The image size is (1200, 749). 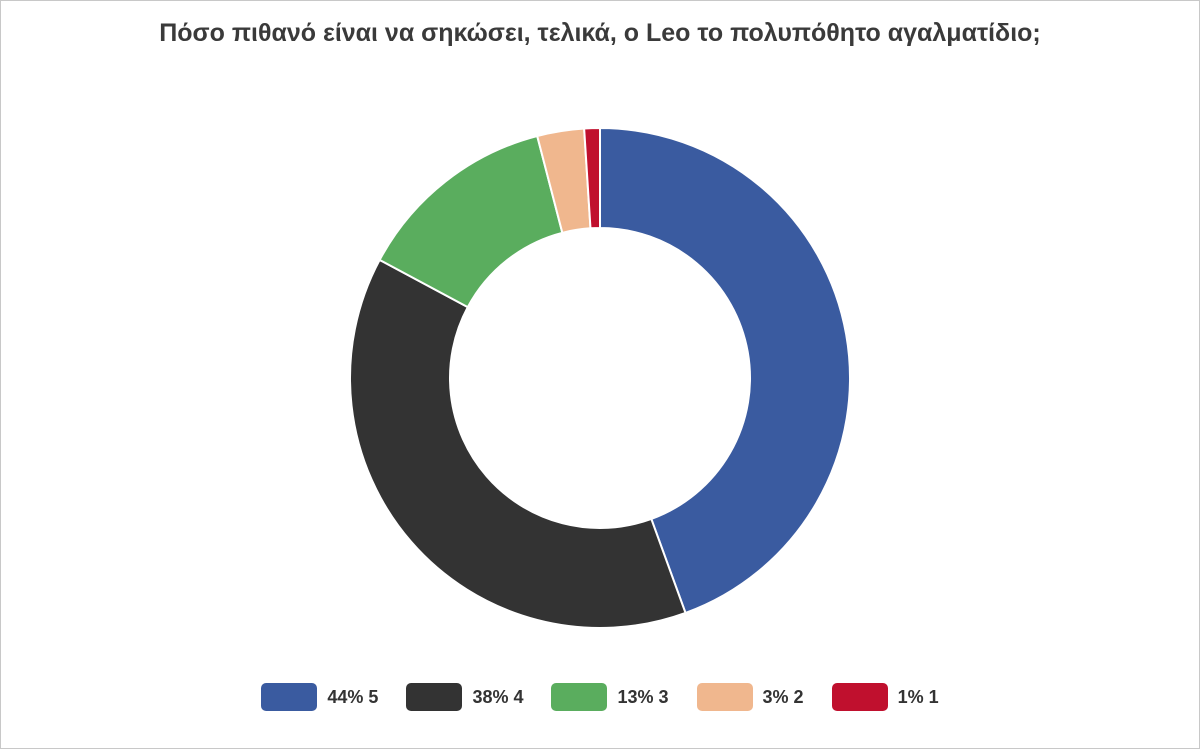 I want to click on legend-label-2: 3% 2, so click(x=783, y=696).